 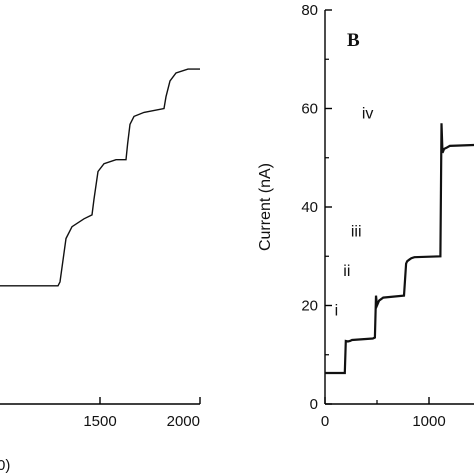 What do you see at coordinates (309, 306) in the screenshot?
I see `panel-b-y-tick-label: 20` at bounding box center [309, 306].